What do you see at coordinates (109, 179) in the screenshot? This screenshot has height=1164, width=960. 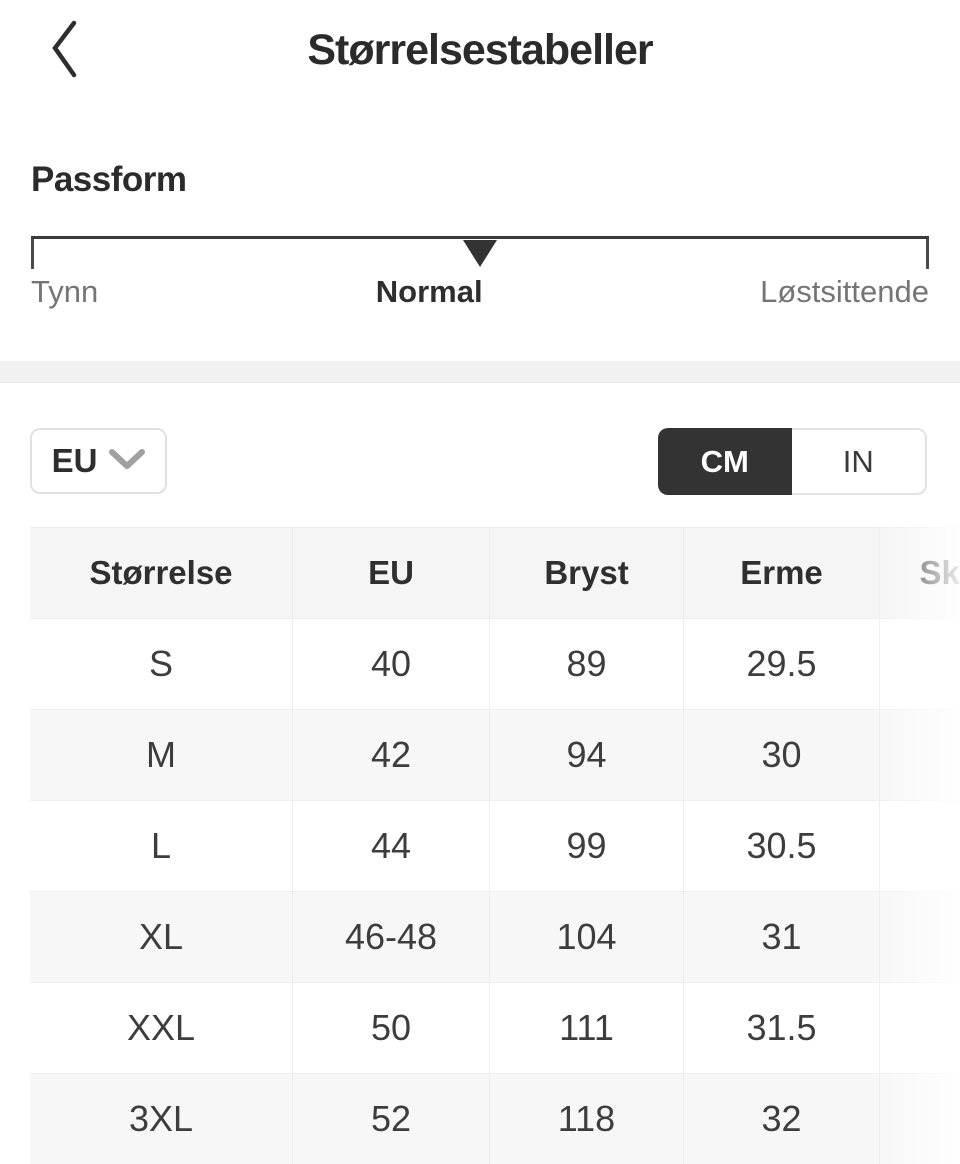 I see `fit-section-heading: Passform` at bounding box center [109, 179].